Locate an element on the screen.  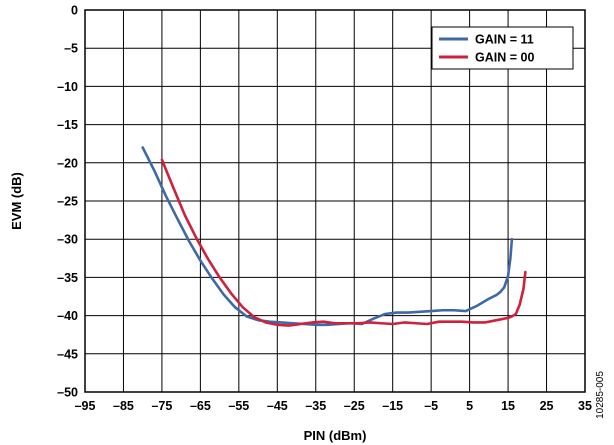
y-tick-label: –15 is located at coordinates (67, 125).